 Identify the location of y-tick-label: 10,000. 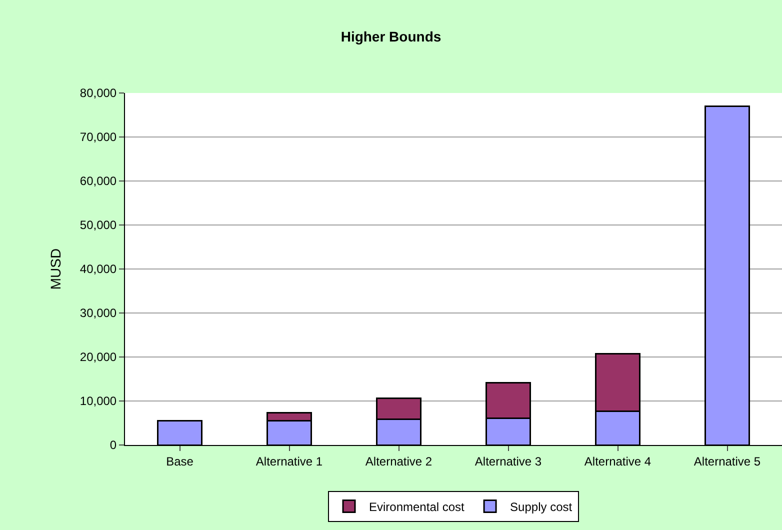
(98, 401).